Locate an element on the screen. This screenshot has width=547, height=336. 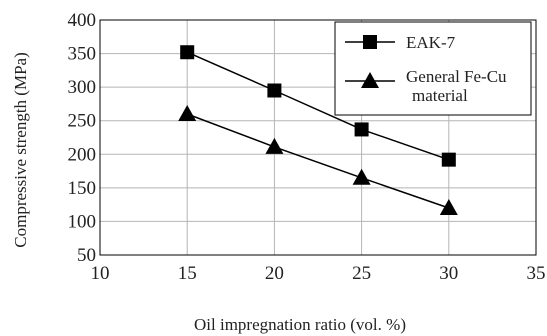
legend-label-eak7: EAK-7 is located at coordinates (431, 42).